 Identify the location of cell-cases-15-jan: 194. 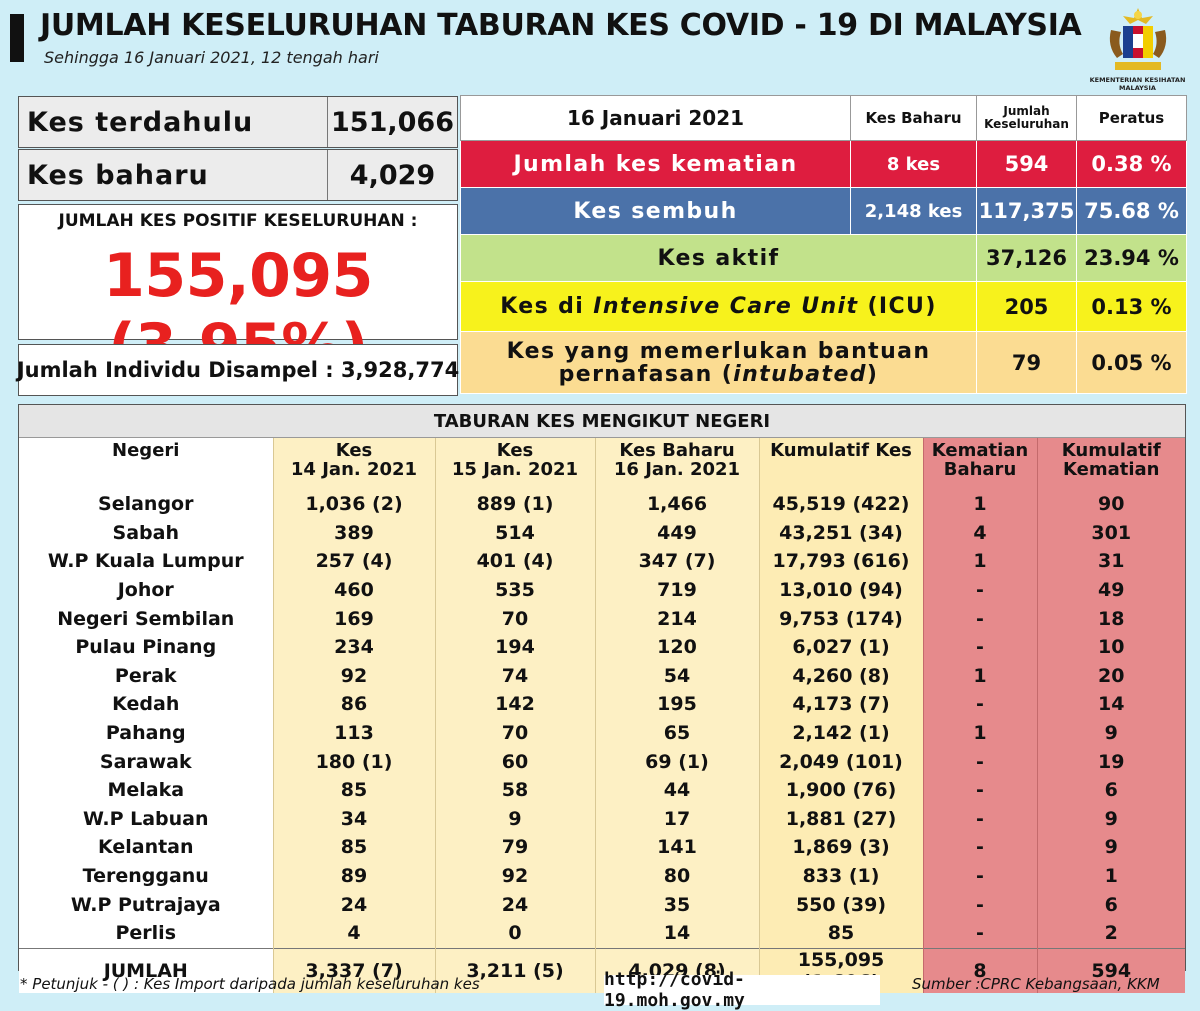
(514, 647).